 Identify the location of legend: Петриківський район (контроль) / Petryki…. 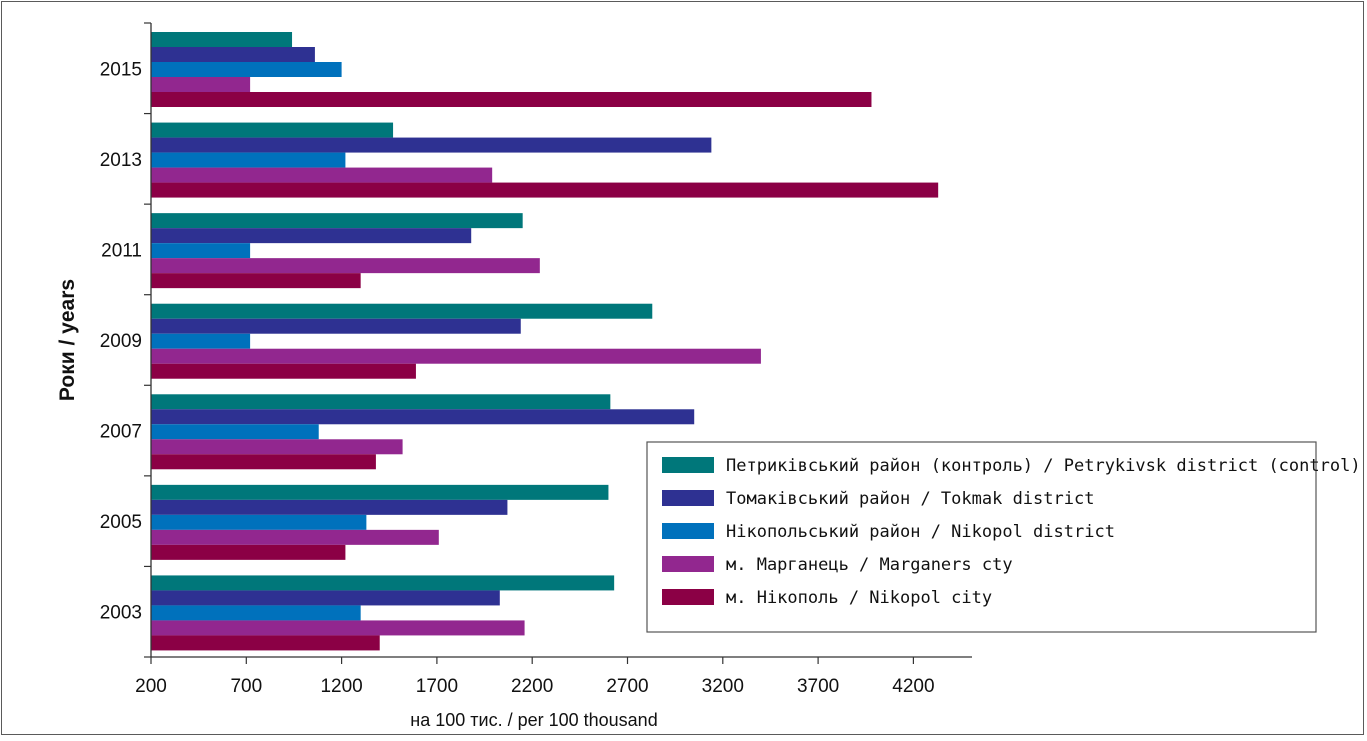
(1003, 537).